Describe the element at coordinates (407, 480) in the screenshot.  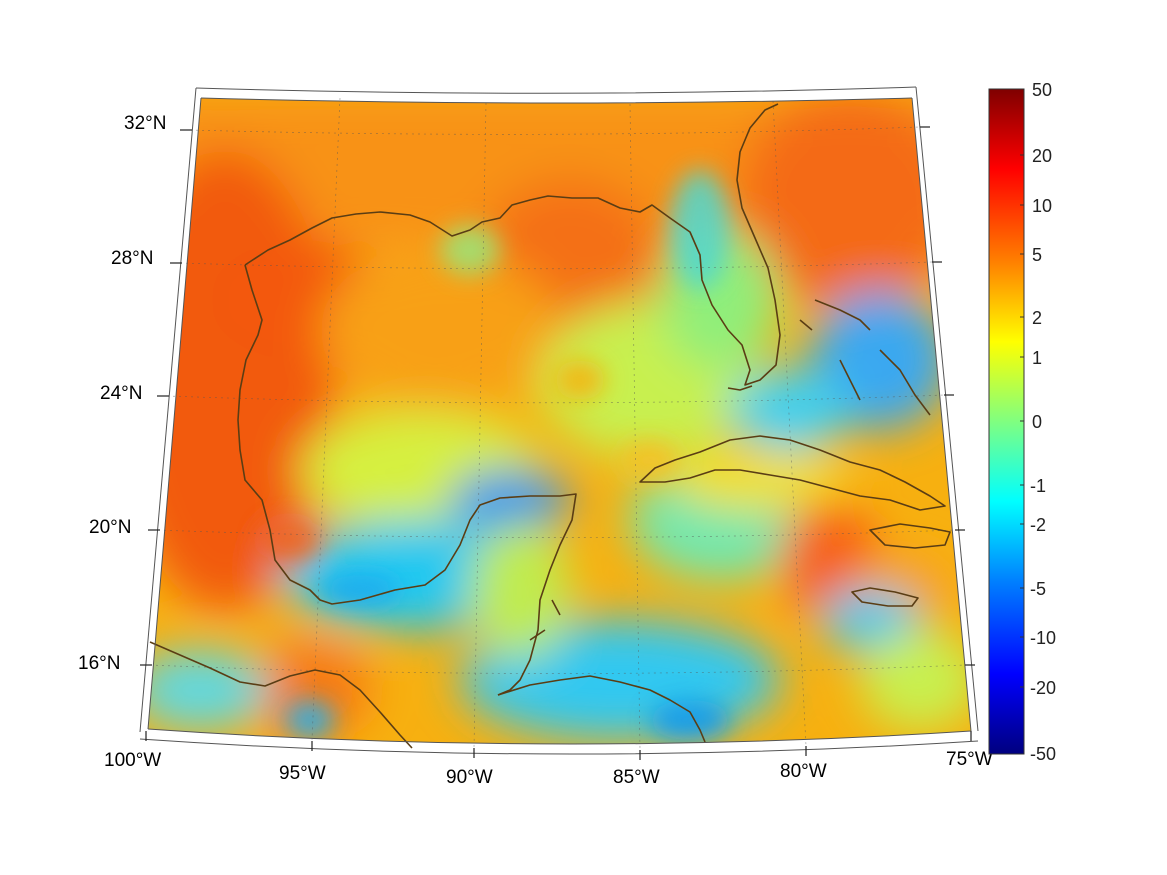
I see `mexico-coastline` at that location.